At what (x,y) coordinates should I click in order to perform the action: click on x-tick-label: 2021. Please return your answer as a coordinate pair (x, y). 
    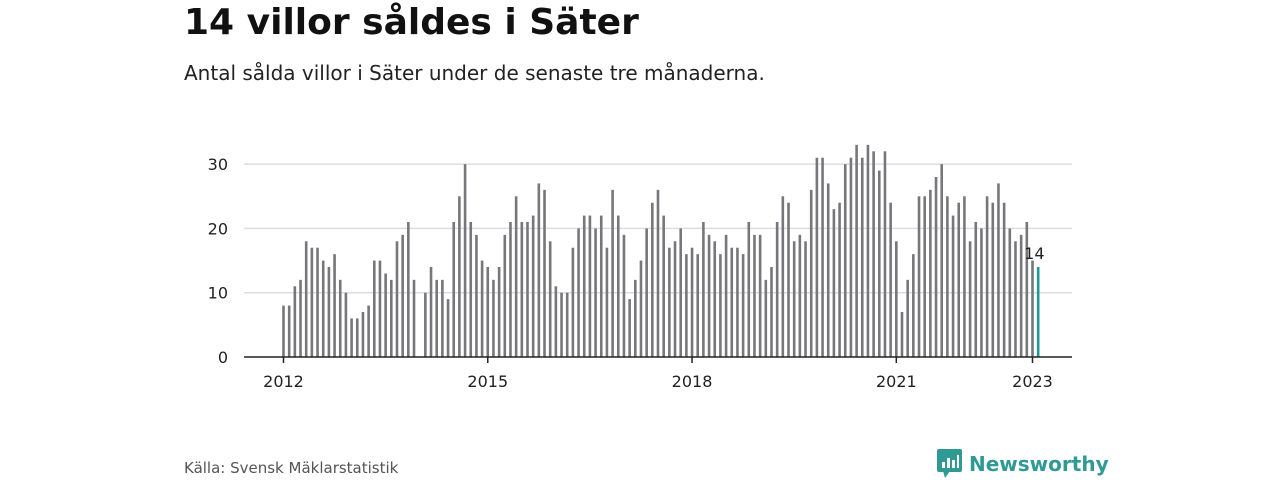
    Looking at the image, I should click on (896, 381).